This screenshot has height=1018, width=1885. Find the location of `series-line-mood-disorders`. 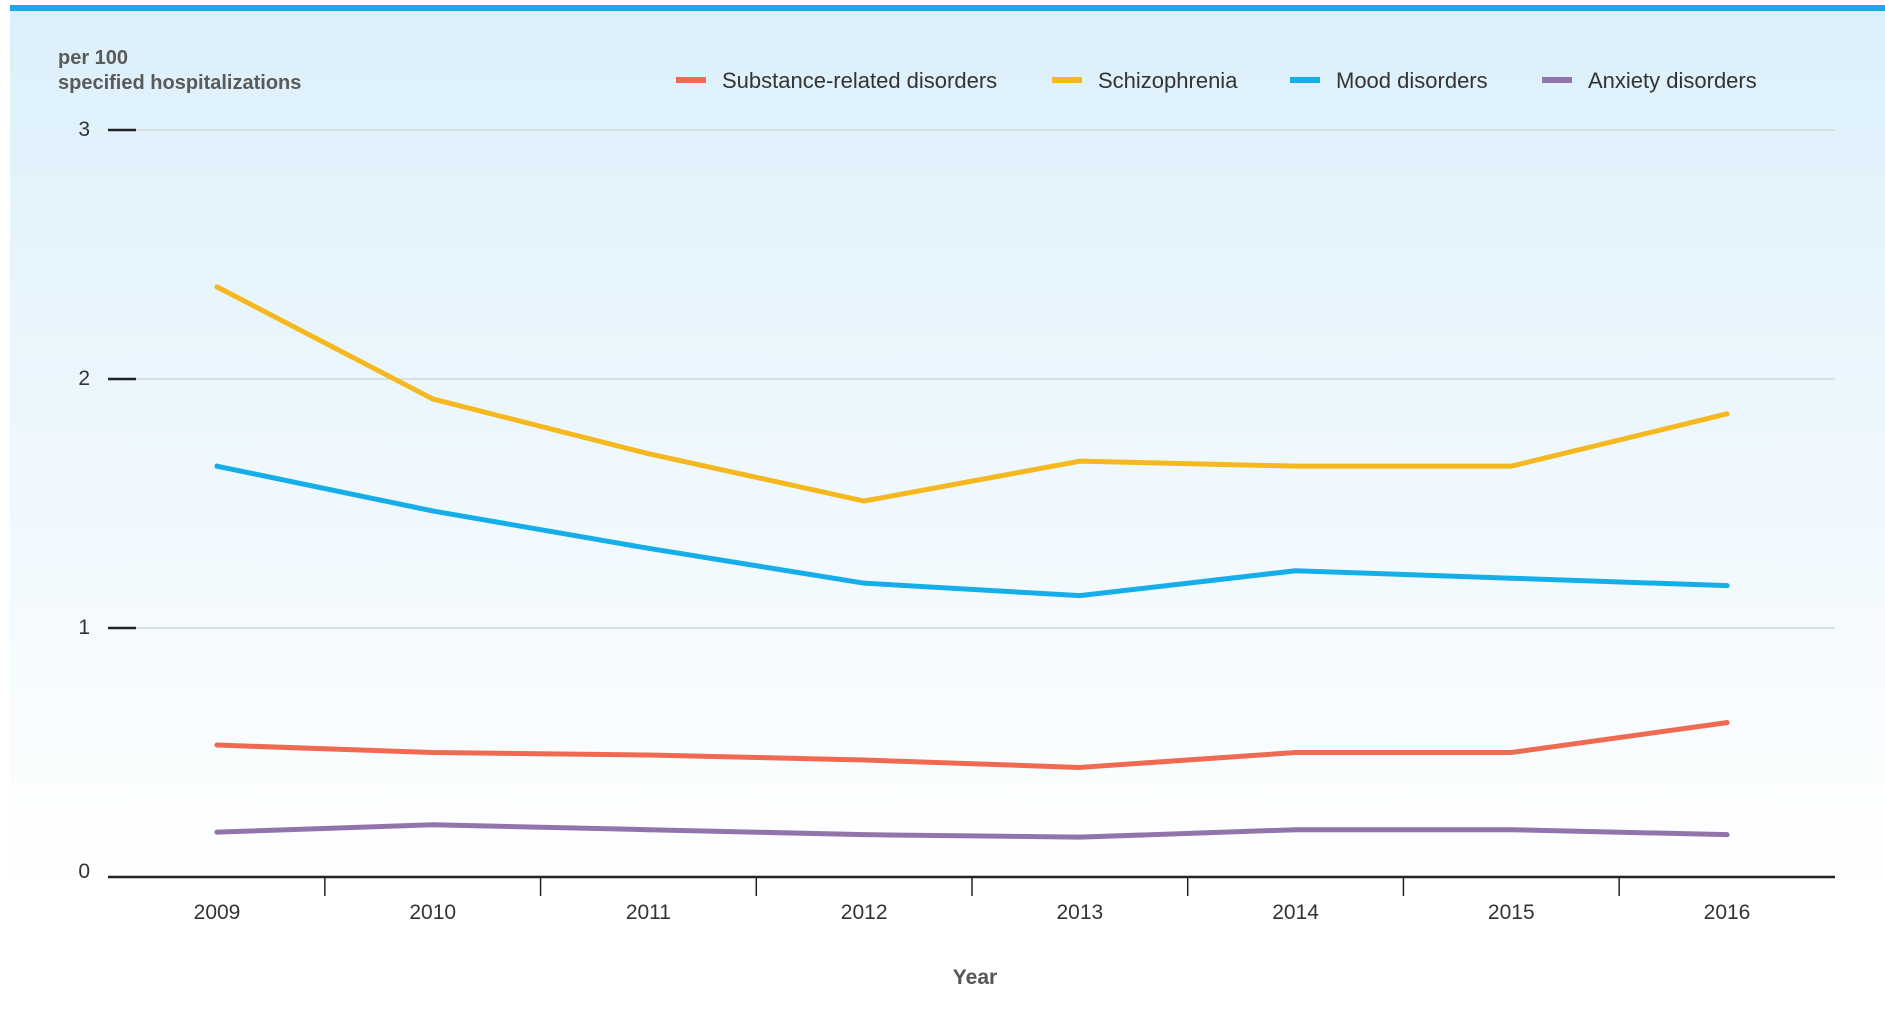

series-line-mood-disorders is located at coordinates (972, 531).